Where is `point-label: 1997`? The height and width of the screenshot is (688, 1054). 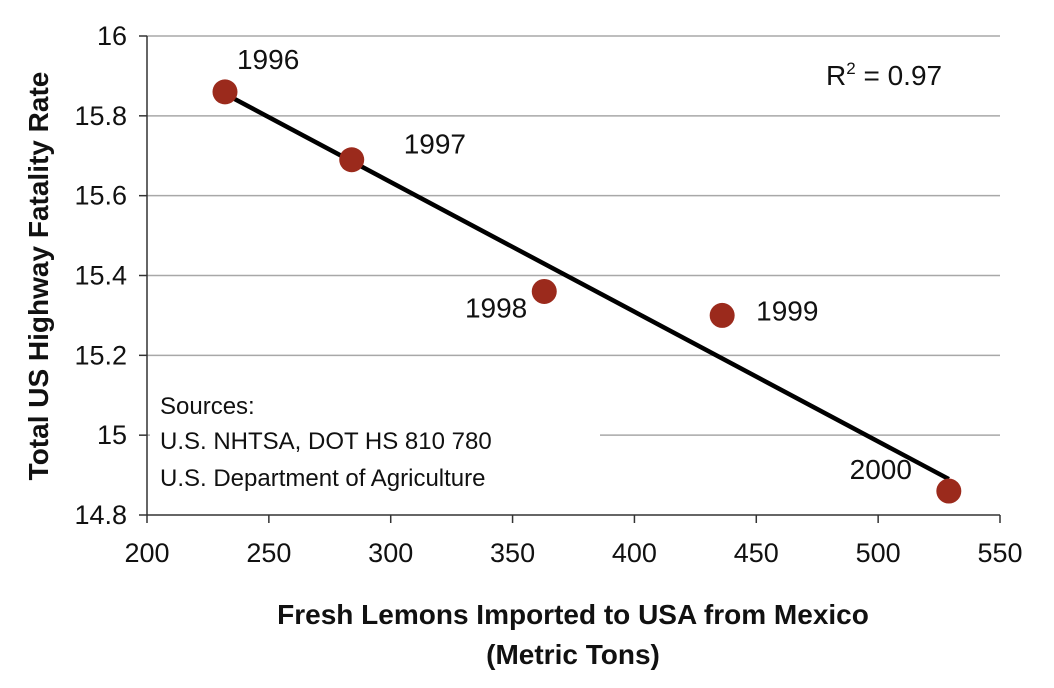 point-label: 1997 is located at coordinates (435, 144).